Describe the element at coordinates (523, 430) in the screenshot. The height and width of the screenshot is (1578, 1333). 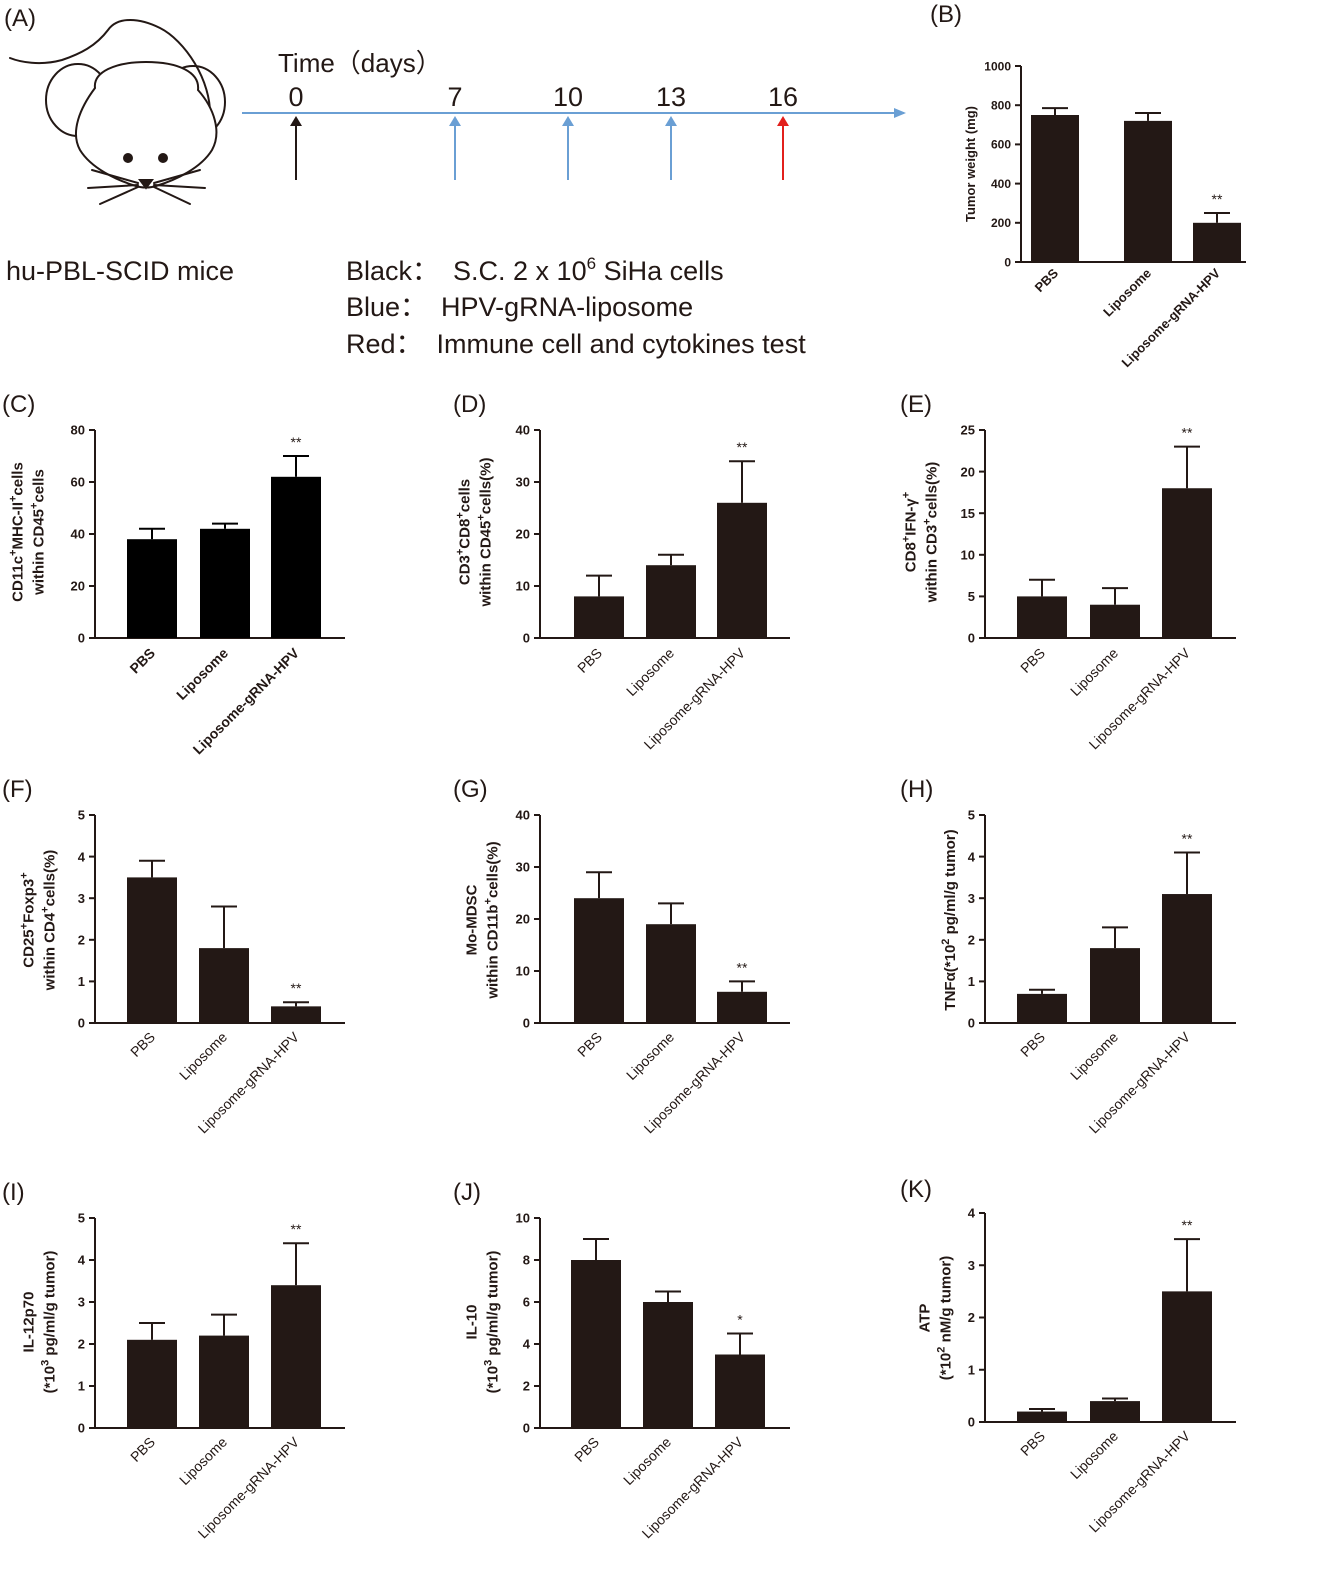
I see `y-tick-label: 40` at that location.